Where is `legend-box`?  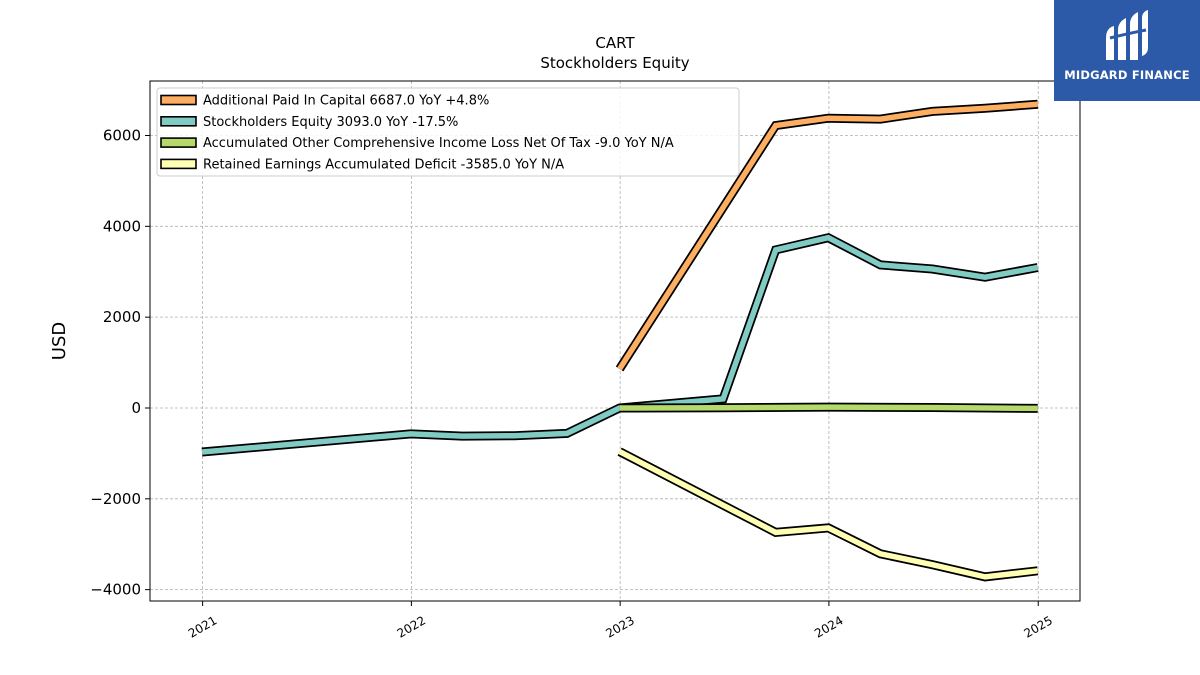 legend-box is located at coordinates (448, 132).